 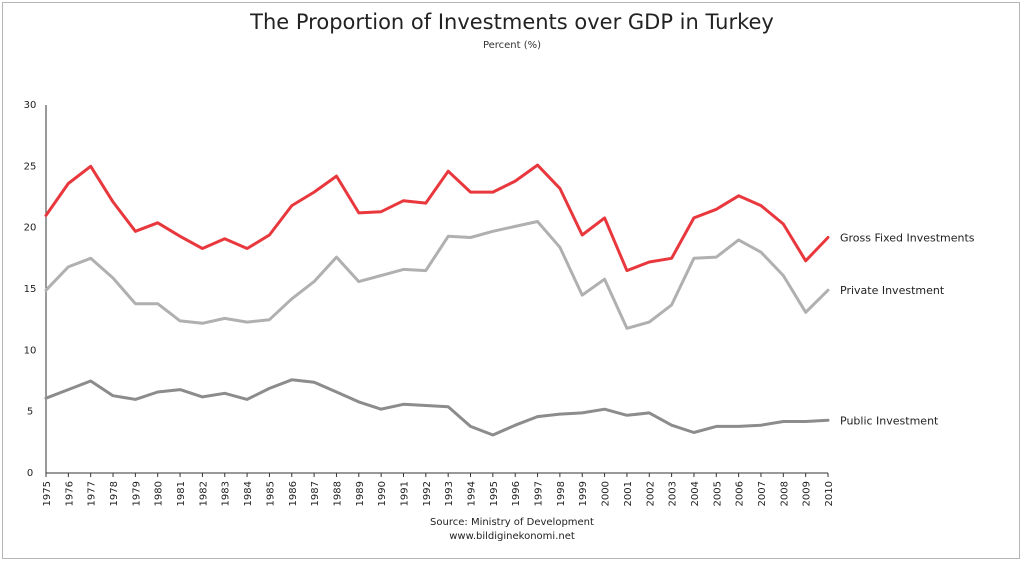 What do you see at coordinates (30, 228) in the screenshot?
I see `y-tick-label: 20` at bounding box center [30, 228].